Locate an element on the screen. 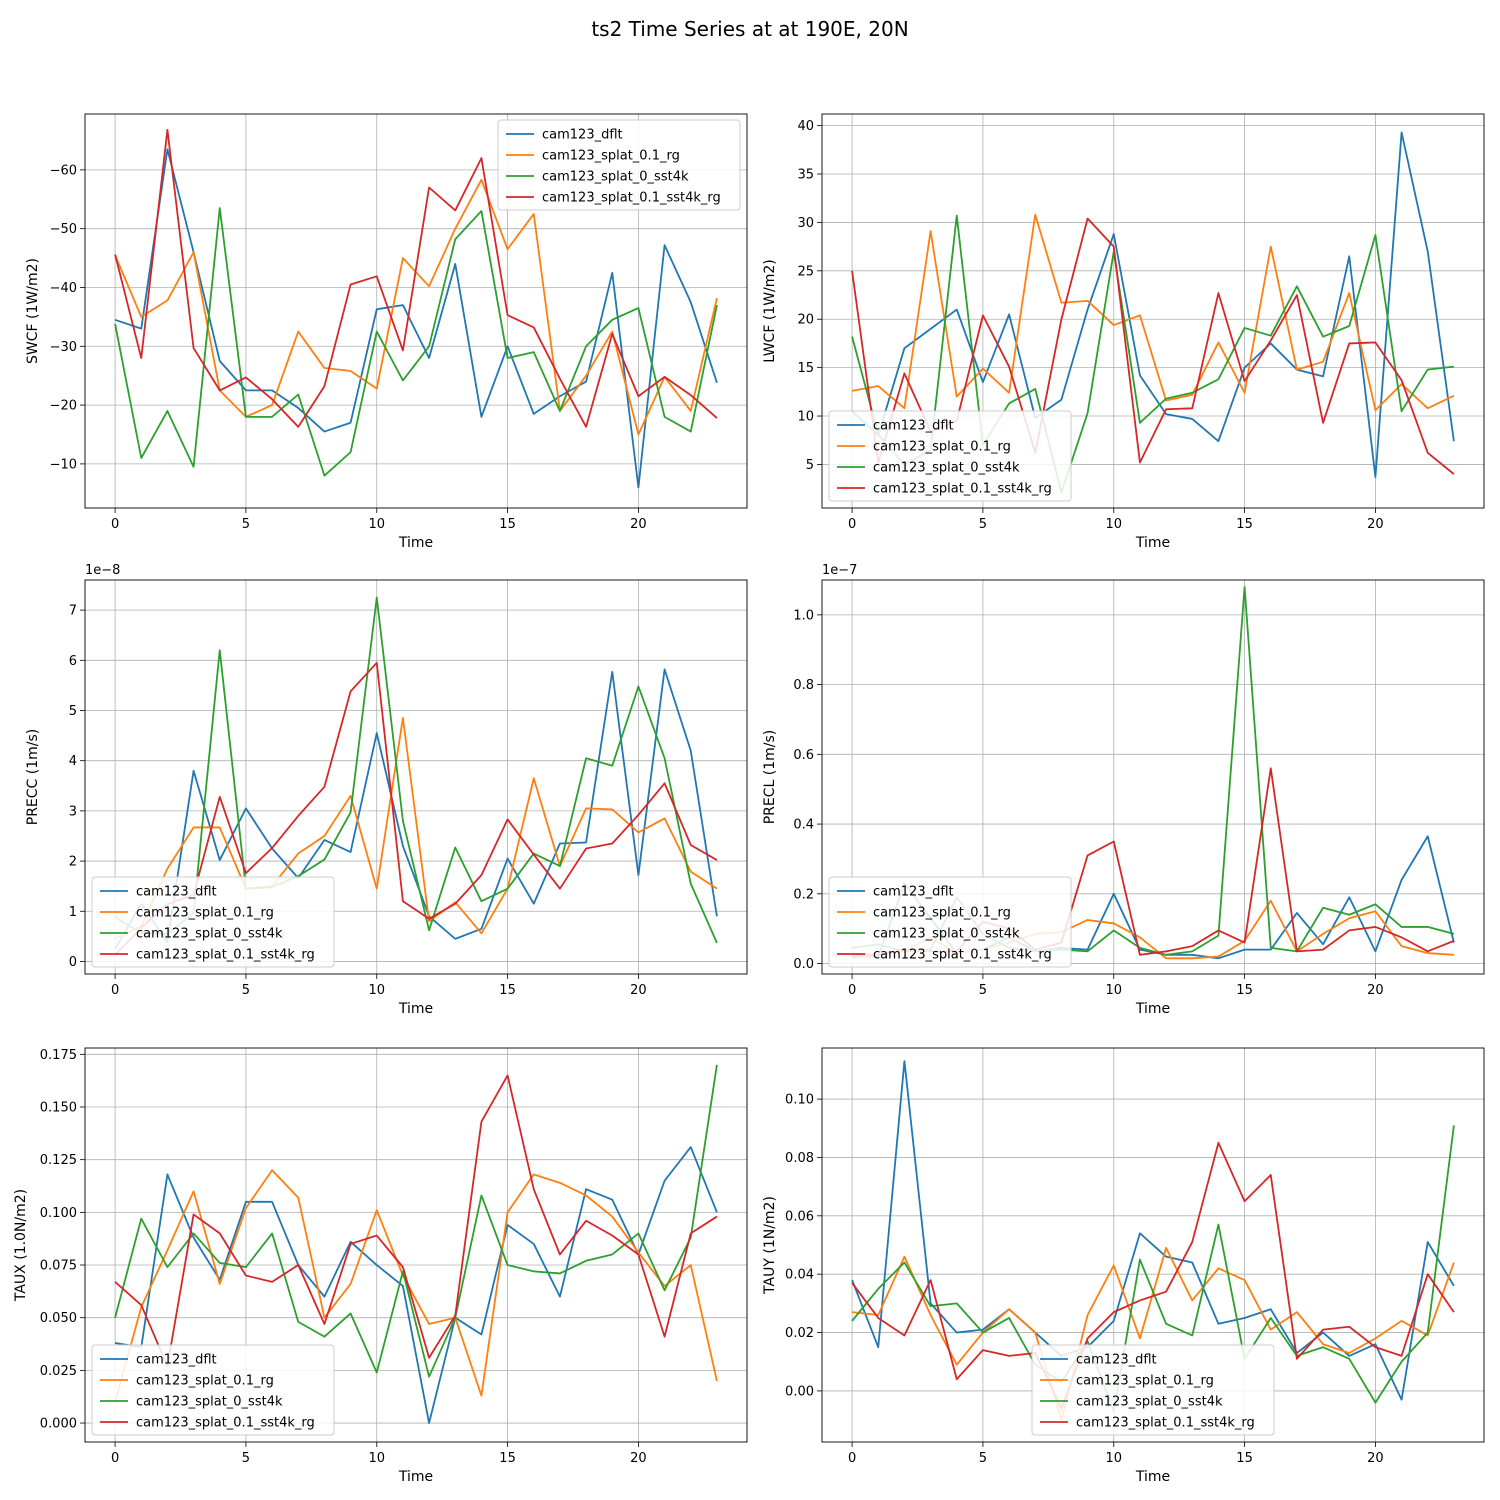  y-tick-label: 0.00 is located at coordinates (799, 1391).